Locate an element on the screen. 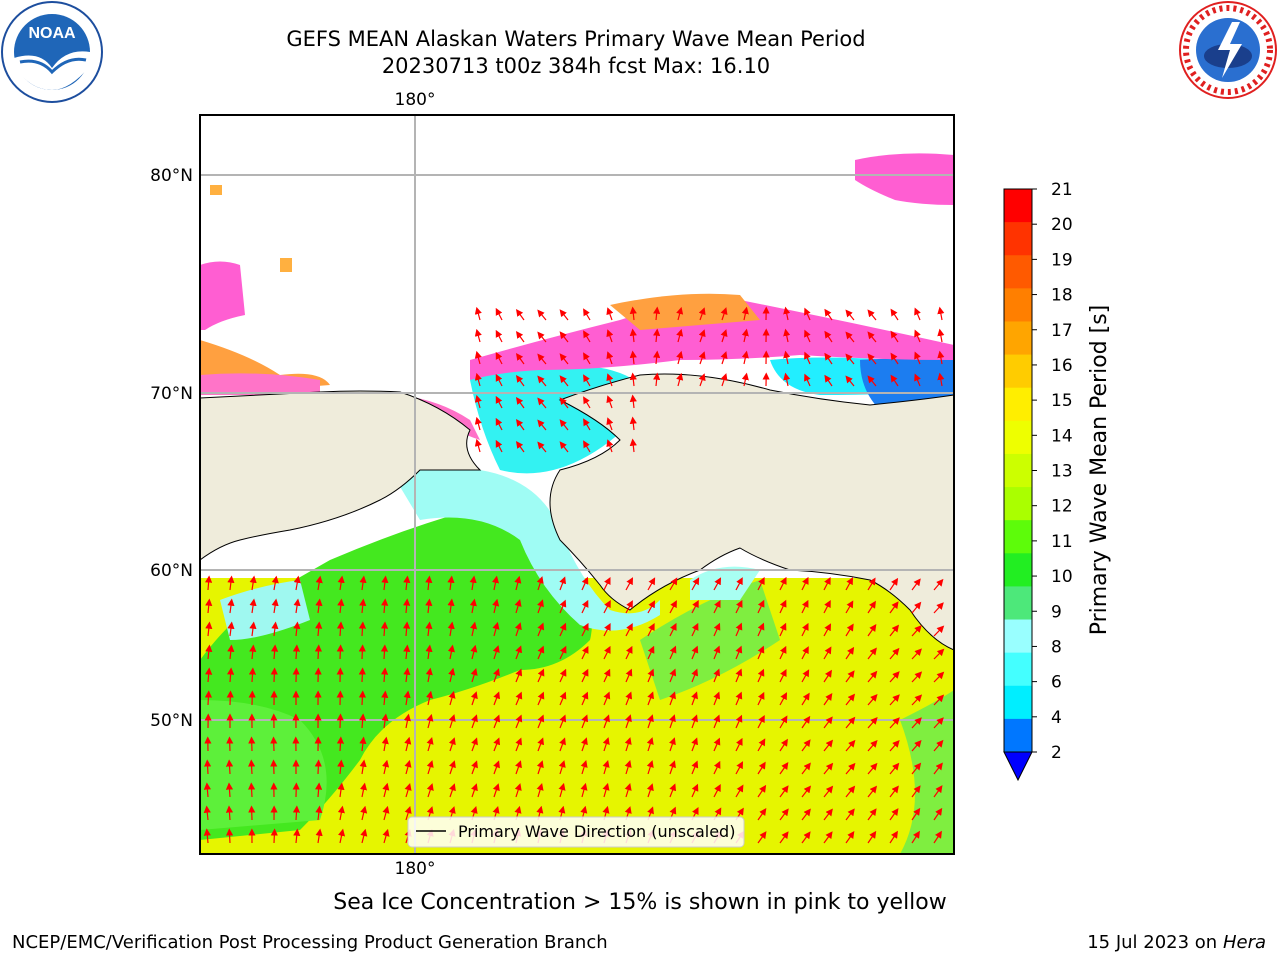  colorbar-tick-label: 13 is located at coordinates (1062, 472).